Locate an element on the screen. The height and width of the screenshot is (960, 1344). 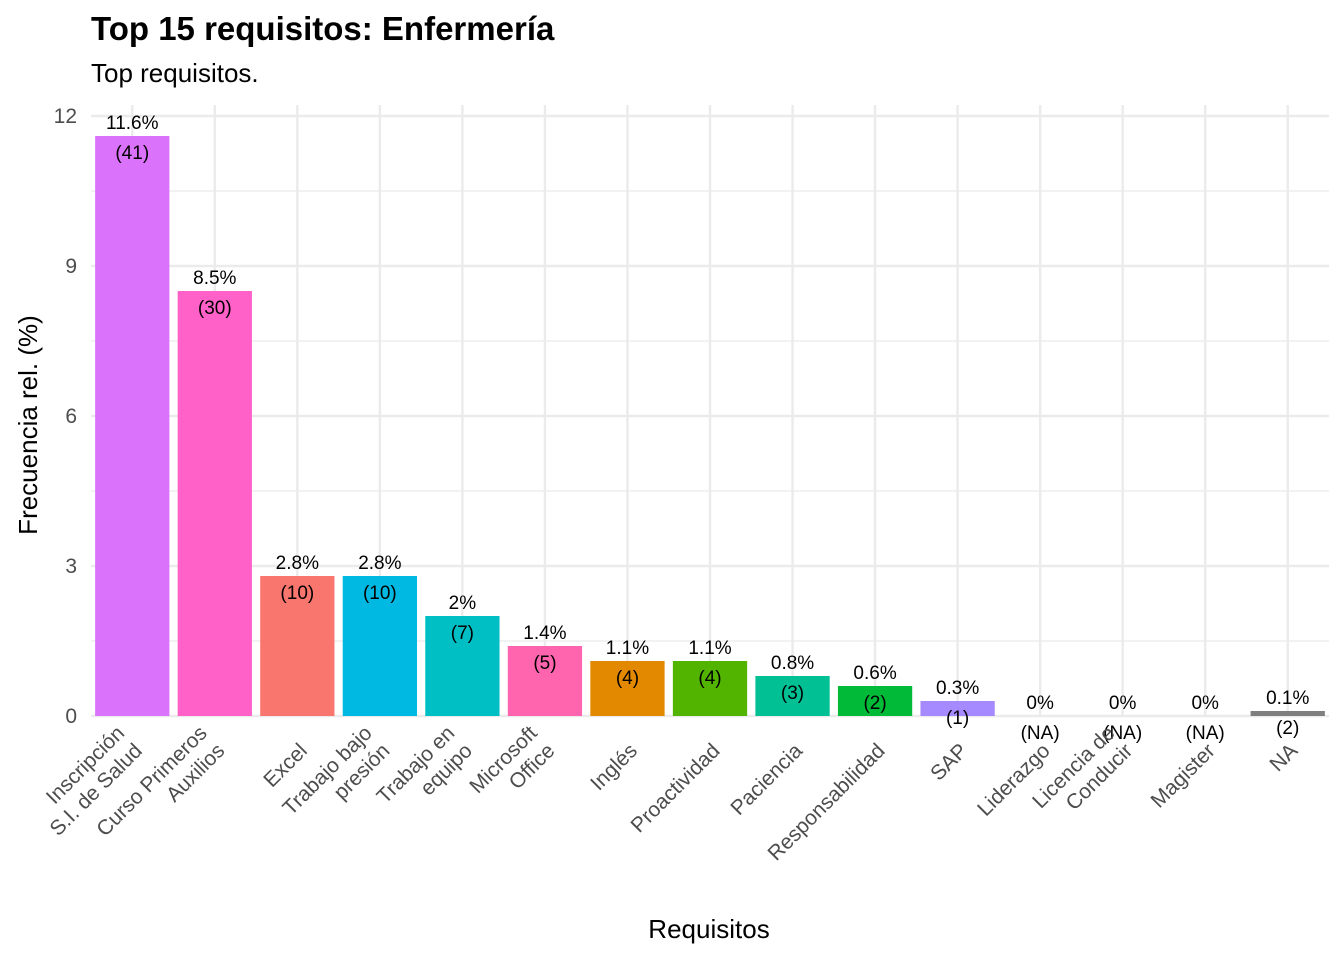
y-tick-label: 12 is located at coordinates (65, 116).